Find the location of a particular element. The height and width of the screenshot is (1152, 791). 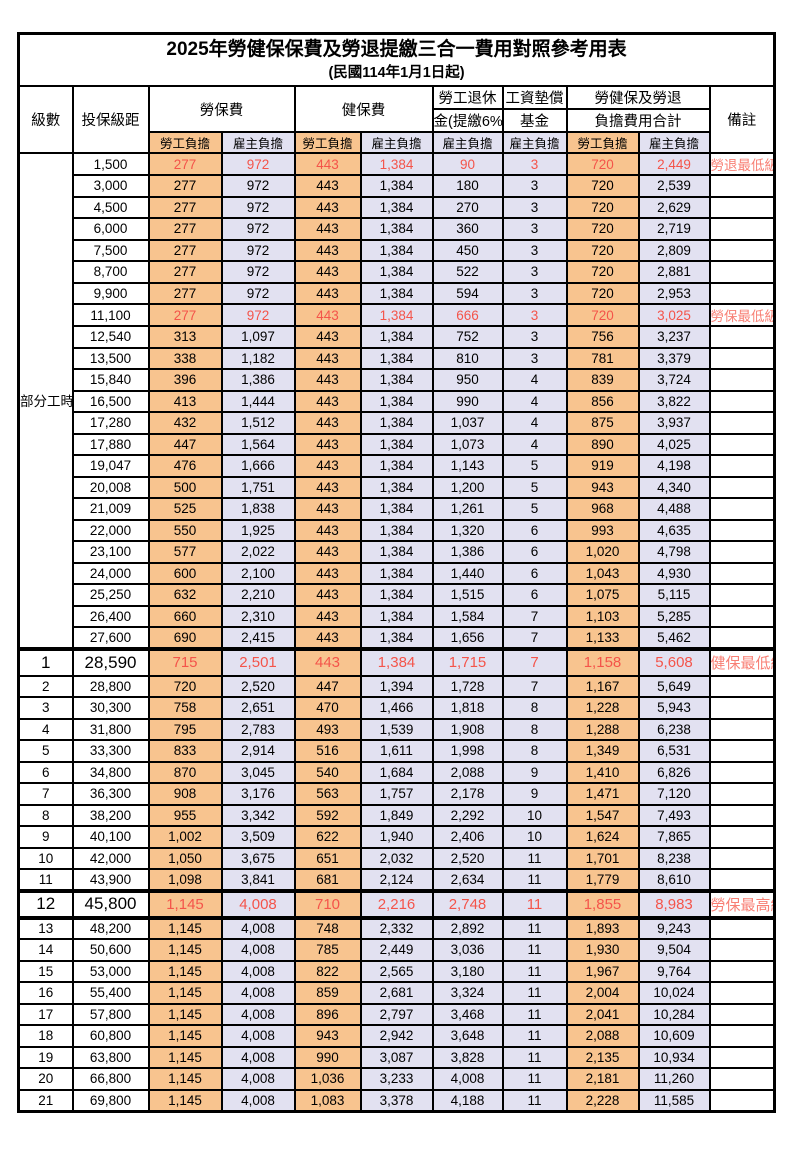

bracket-cell: 40,100 is located at coordinates (110, 837).